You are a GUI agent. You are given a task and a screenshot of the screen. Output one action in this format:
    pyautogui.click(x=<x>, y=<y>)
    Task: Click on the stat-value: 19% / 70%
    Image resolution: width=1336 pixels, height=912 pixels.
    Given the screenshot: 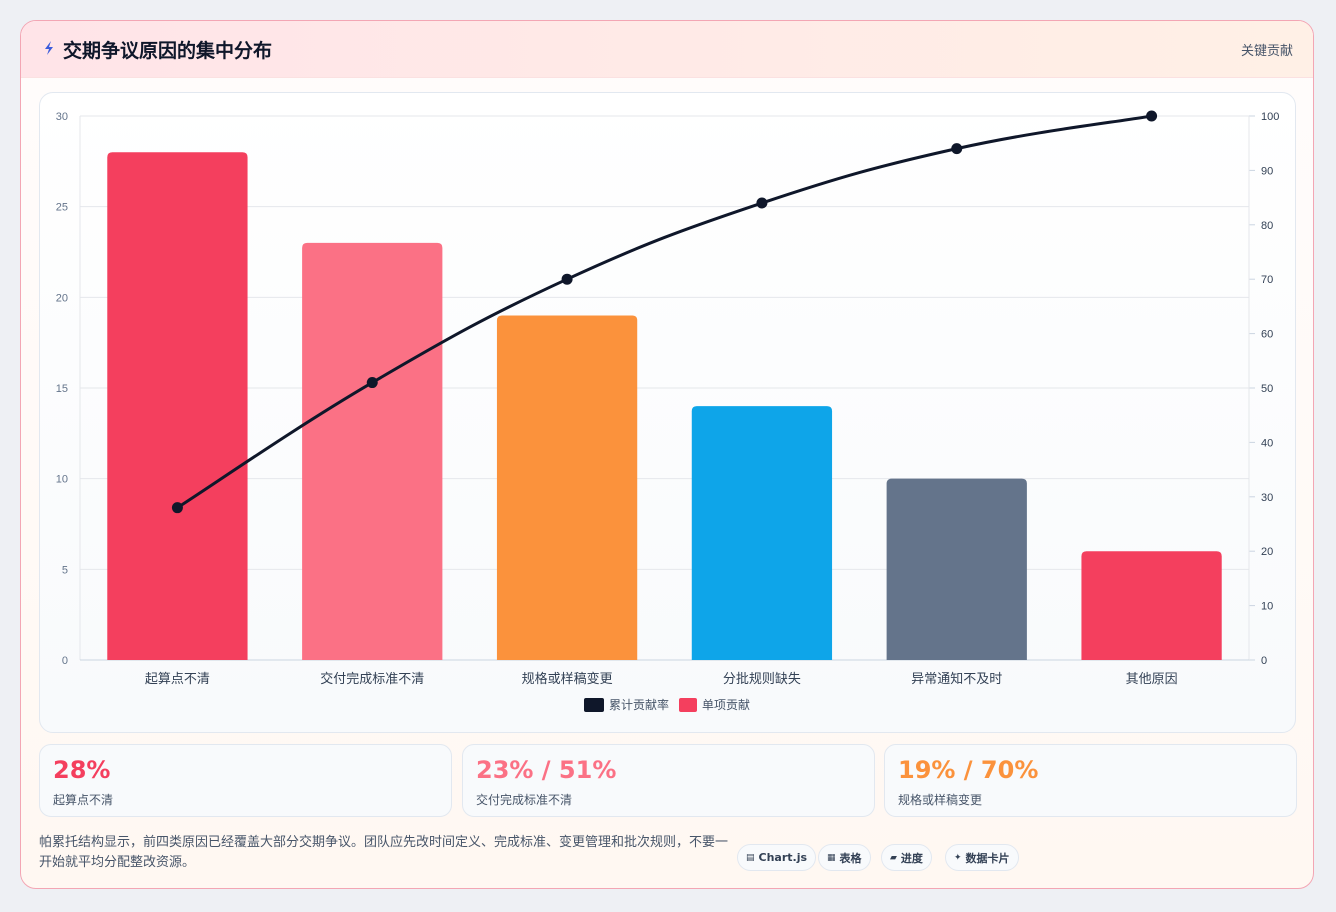 What is the action you would take?
    pyautogui.click(x=968, y=770)
    